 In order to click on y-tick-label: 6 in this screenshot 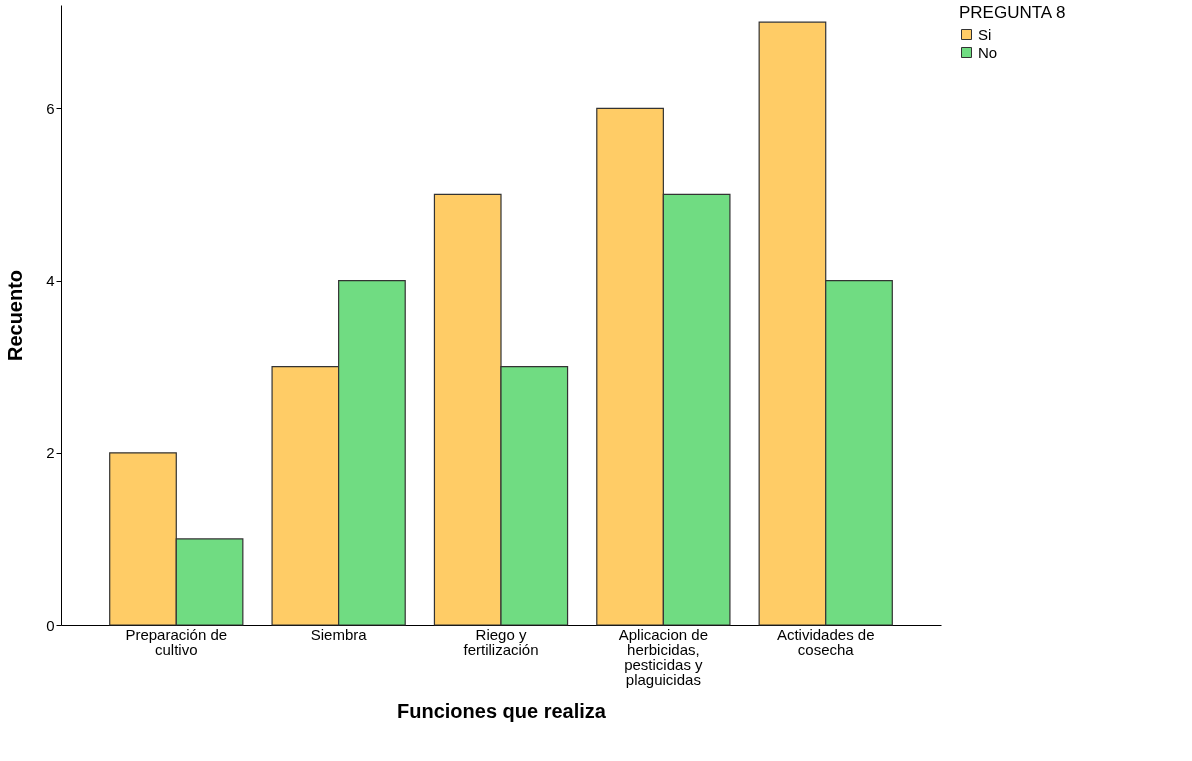, I will do `click(50, 108)`.